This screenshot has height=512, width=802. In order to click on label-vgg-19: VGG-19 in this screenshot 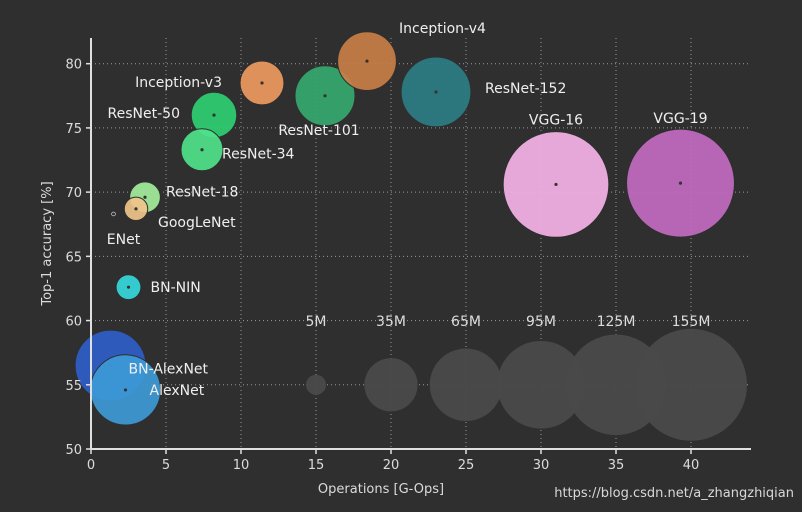, I will do `click(680, 119)`.